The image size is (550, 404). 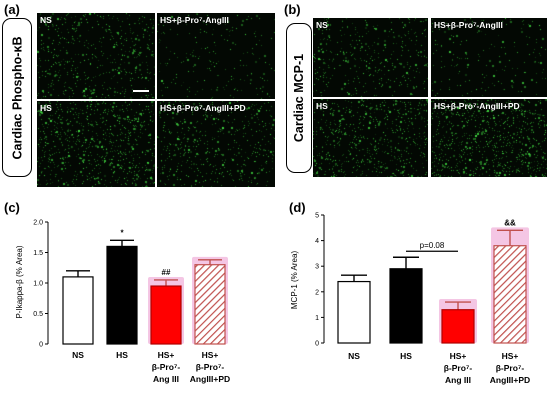 I want to click on panel-b-side-label: Cardiac MCP-1, so click(x=299, y=98).